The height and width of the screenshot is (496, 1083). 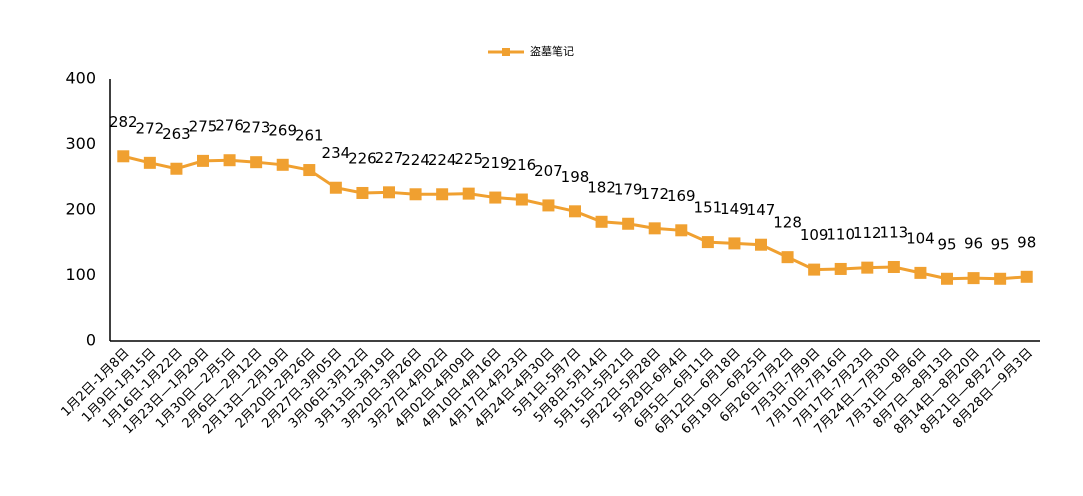 What do you see at coordinates (708, 208) in the screenshot?
I see `value-label: 151` at bounding box center [708, 208].